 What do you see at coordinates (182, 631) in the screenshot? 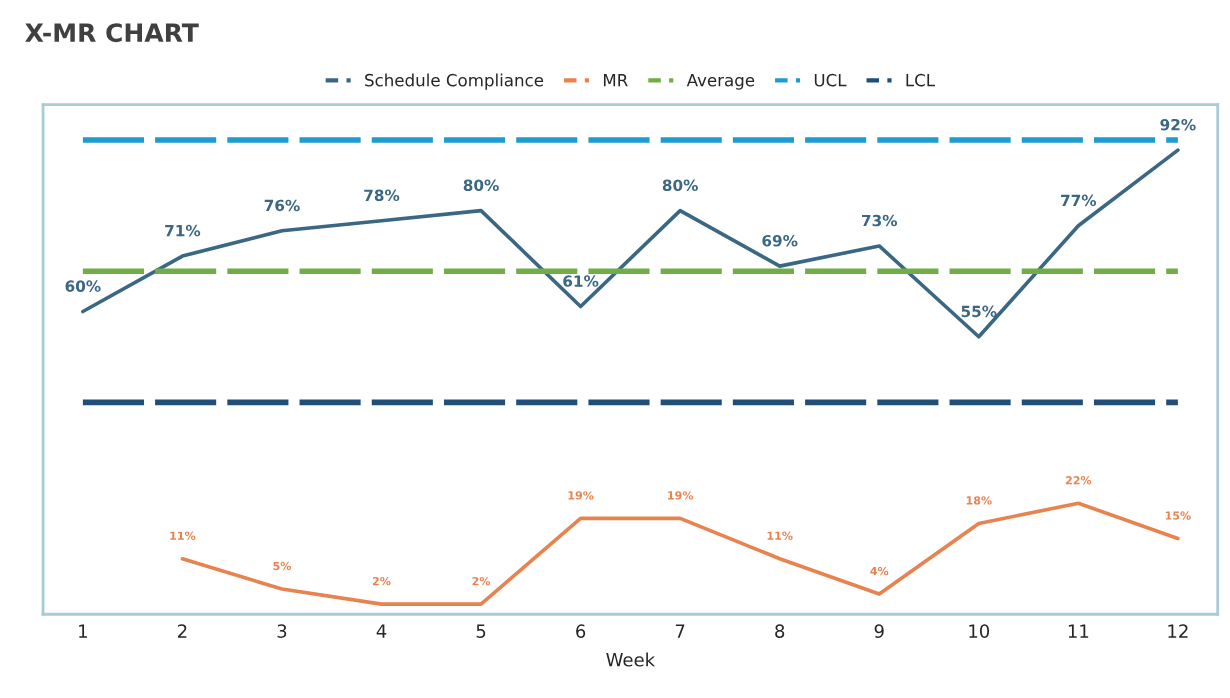
I see `x-tick-label: 2` at bounding box center [182, 631].